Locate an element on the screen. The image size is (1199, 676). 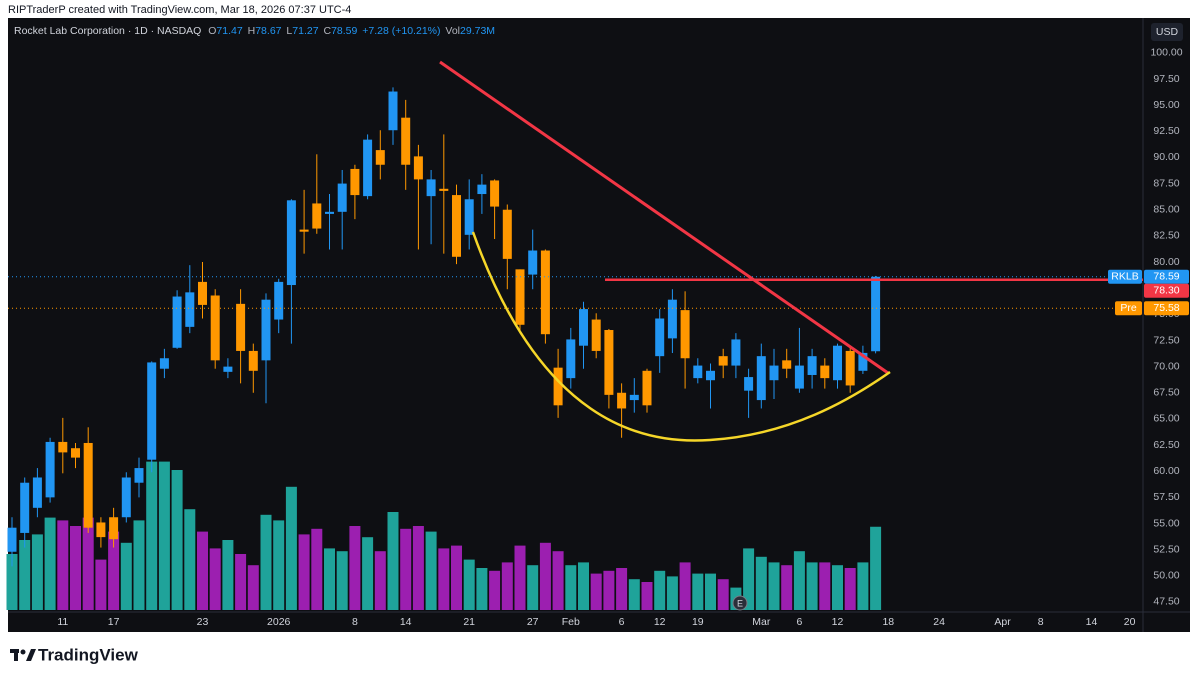
y-tick-label: 95.00 is located at coordinates (1166, 105).